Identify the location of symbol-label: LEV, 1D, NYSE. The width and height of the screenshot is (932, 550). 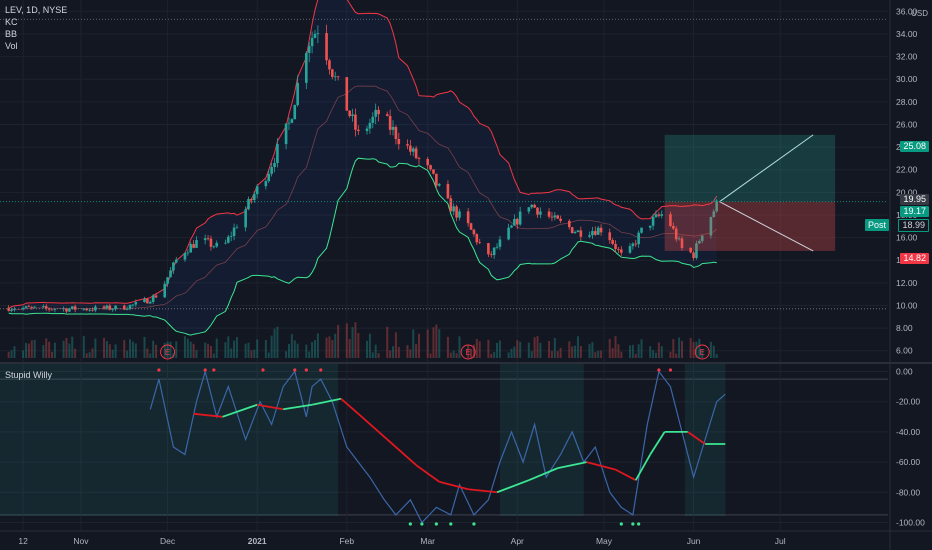
(36, 10).